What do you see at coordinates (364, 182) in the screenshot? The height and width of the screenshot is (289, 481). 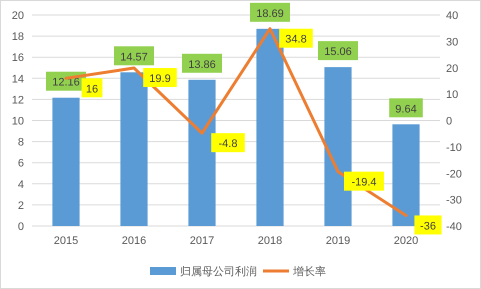 I see `data-label: -19.4` at bounding box center [364, 182].